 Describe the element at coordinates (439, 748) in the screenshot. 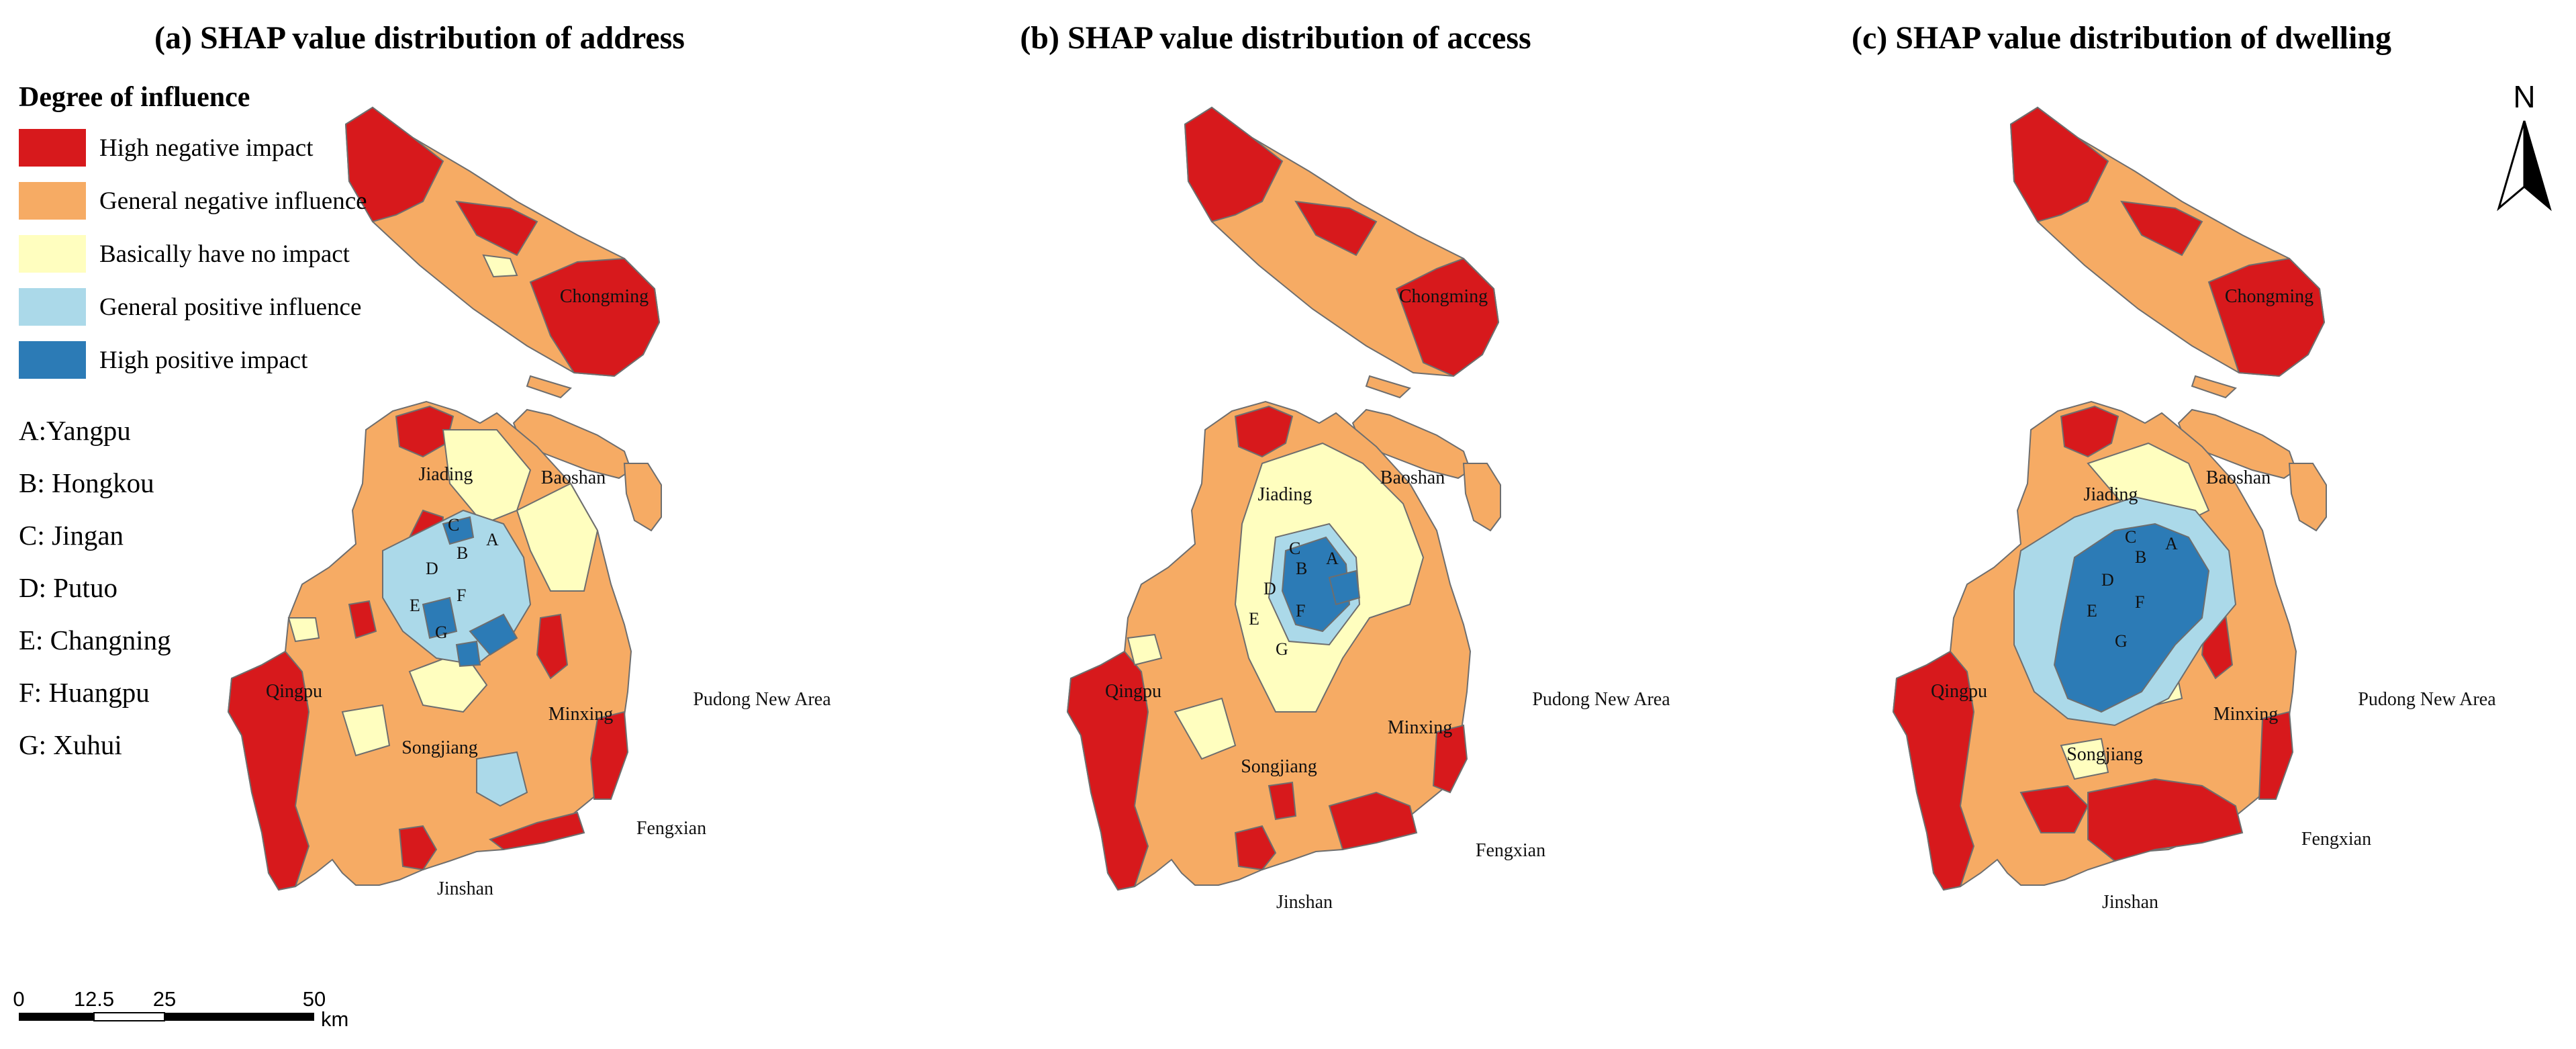

I see `label-songjiang-a: Songjiang` at that location.